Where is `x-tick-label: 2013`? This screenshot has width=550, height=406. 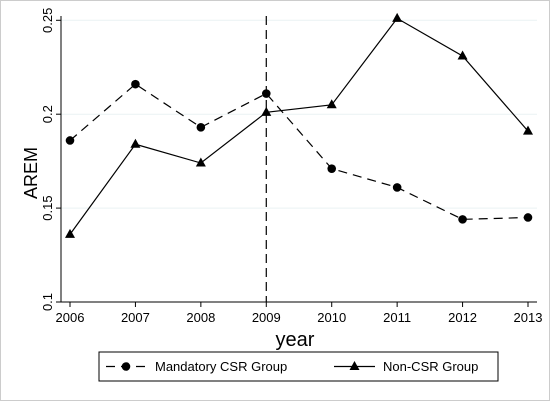 x-tick-label: 2013 is located at coordinates (528, 317).